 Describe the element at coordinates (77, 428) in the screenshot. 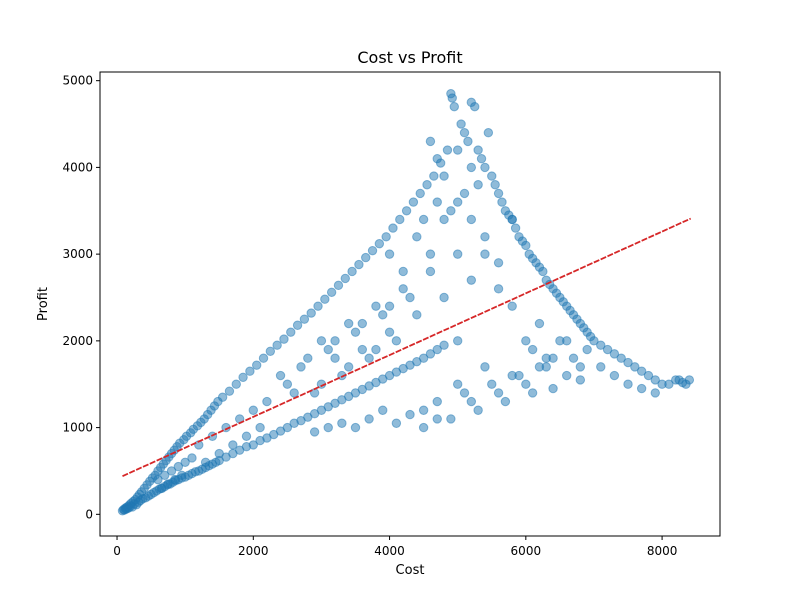

I see `y-tick-label: 1000` at that location.